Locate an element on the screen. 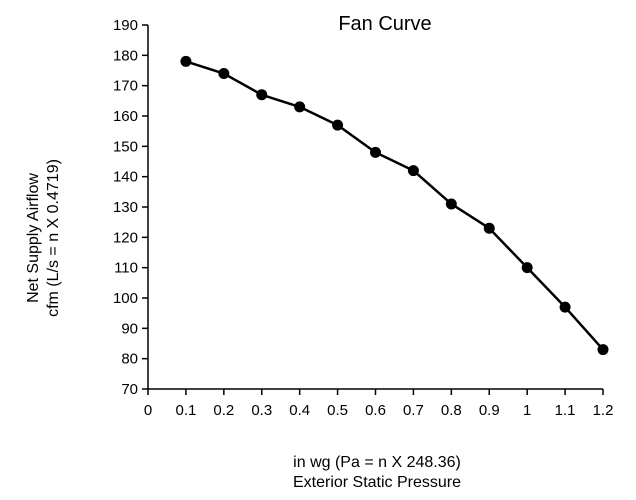  y-tick-label: 190 is located at coordinates (125, 25).